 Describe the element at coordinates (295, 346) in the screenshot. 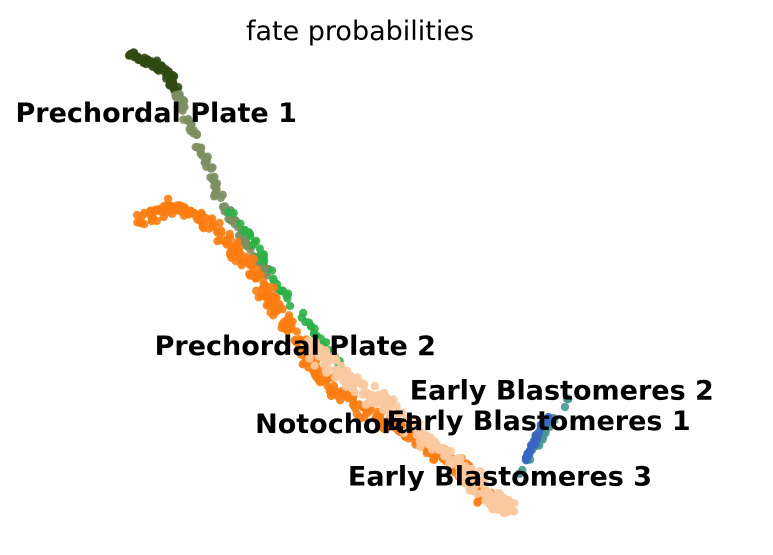

I see `cluster-label: Prechordal Plate 2` at that location.